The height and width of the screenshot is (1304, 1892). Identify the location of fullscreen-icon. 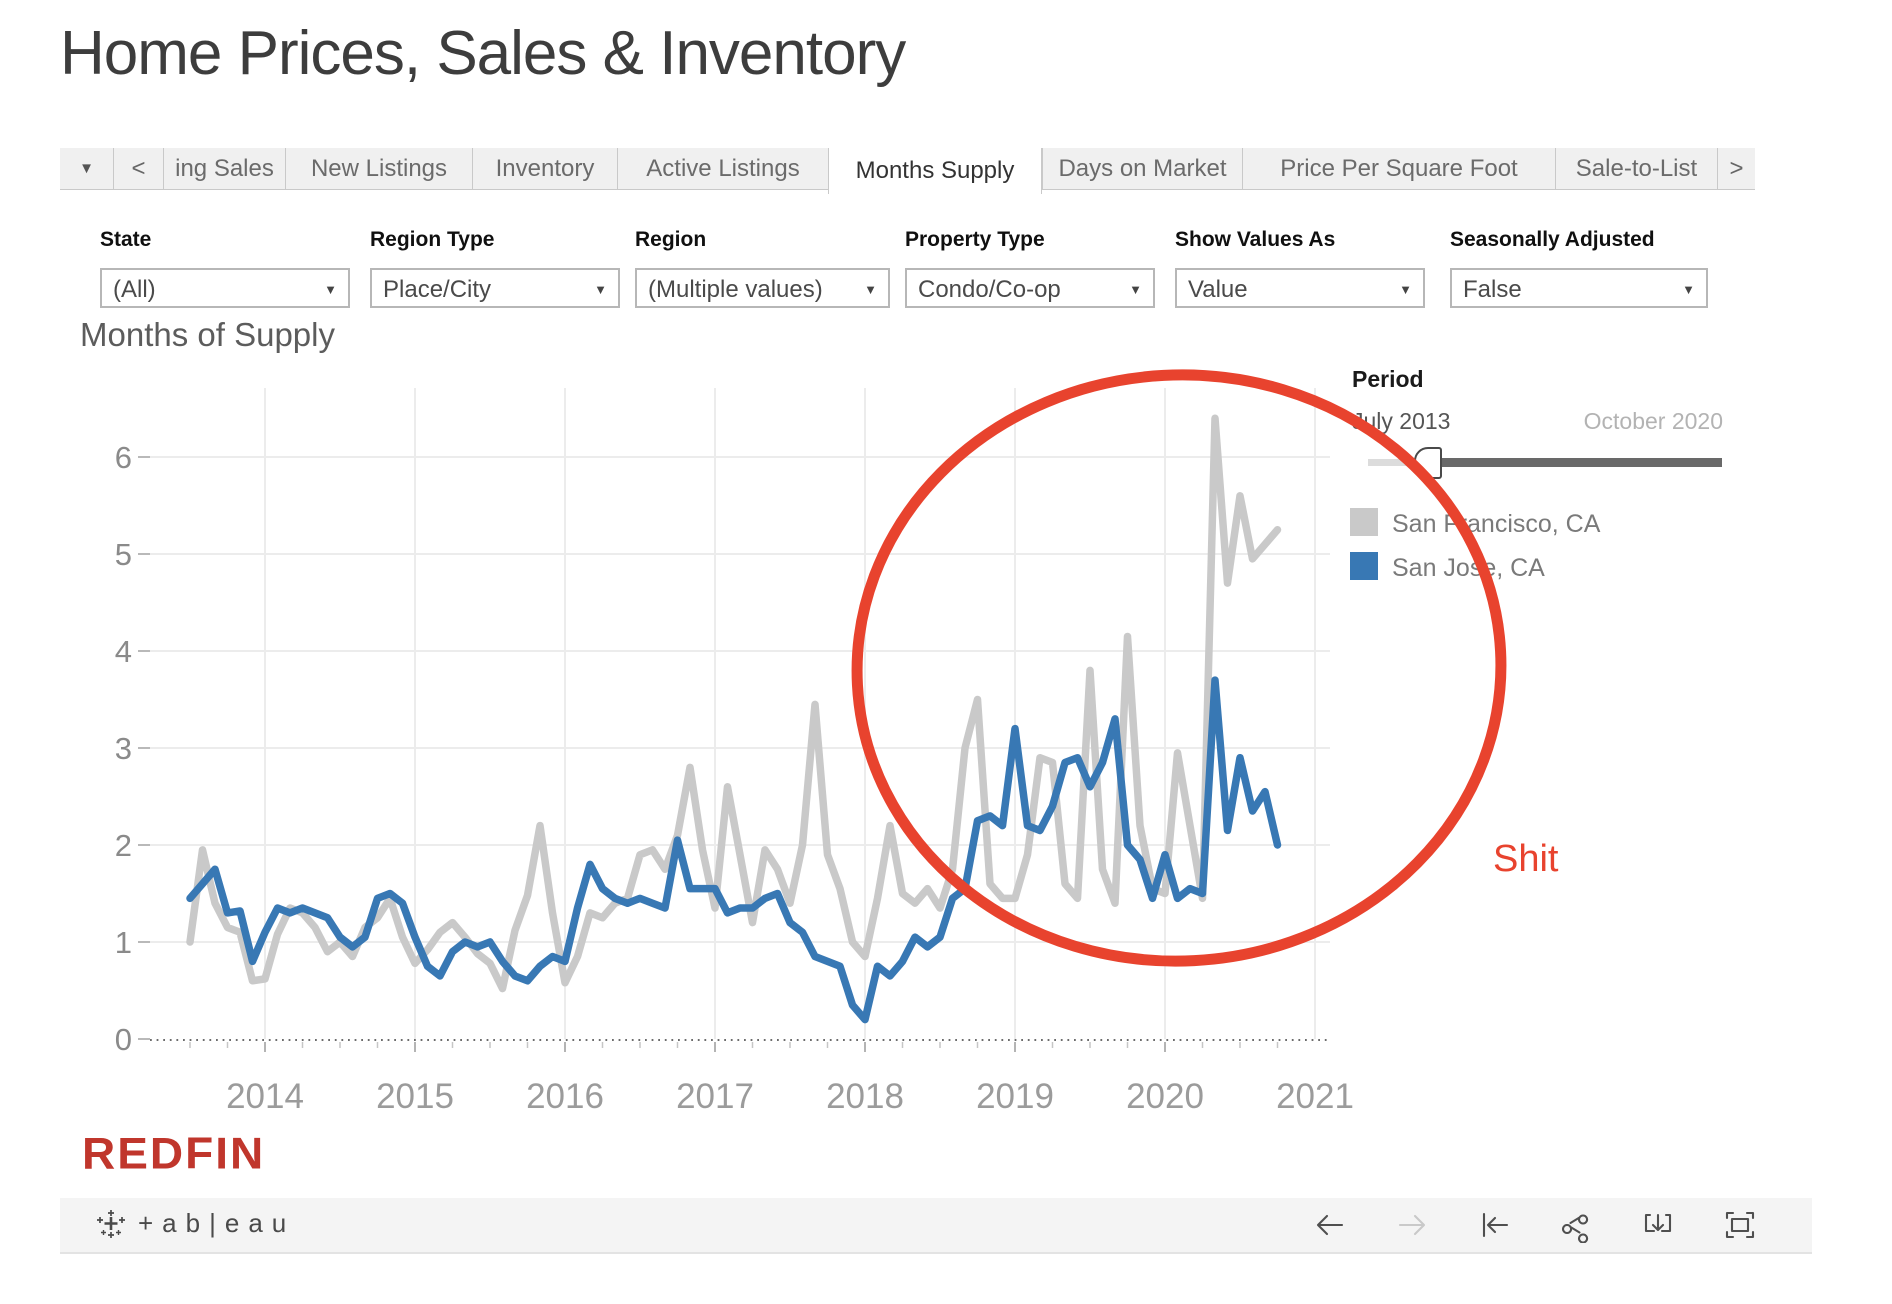
(1740, 1225).